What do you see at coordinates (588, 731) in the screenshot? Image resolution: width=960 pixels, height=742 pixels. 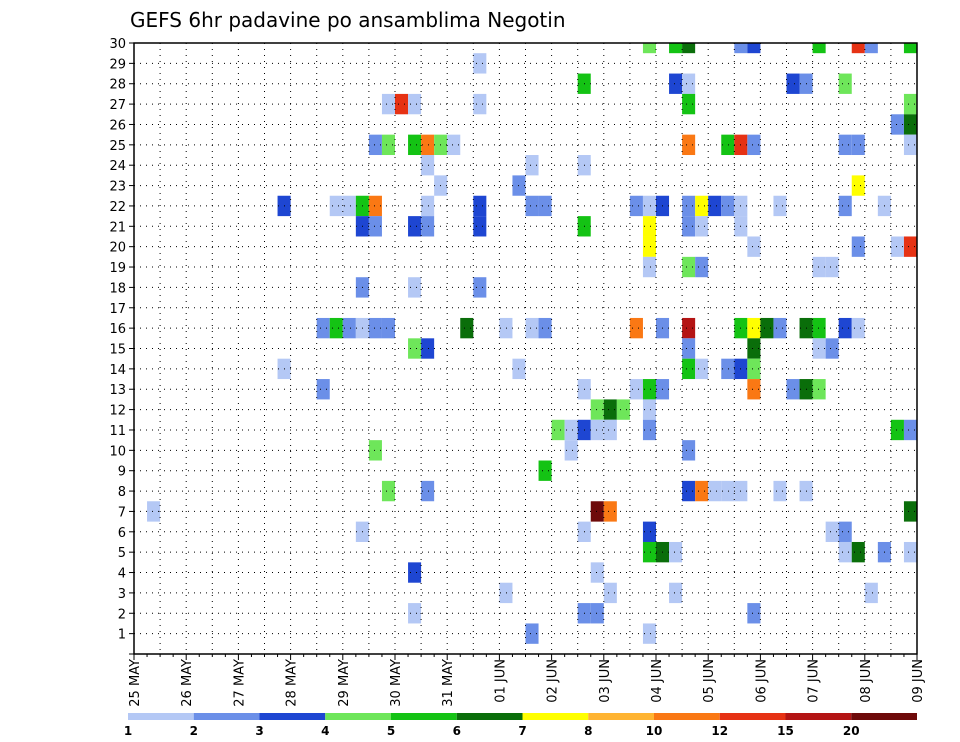 I see `legend-level-label: 8` at bounding box center [588, 731].